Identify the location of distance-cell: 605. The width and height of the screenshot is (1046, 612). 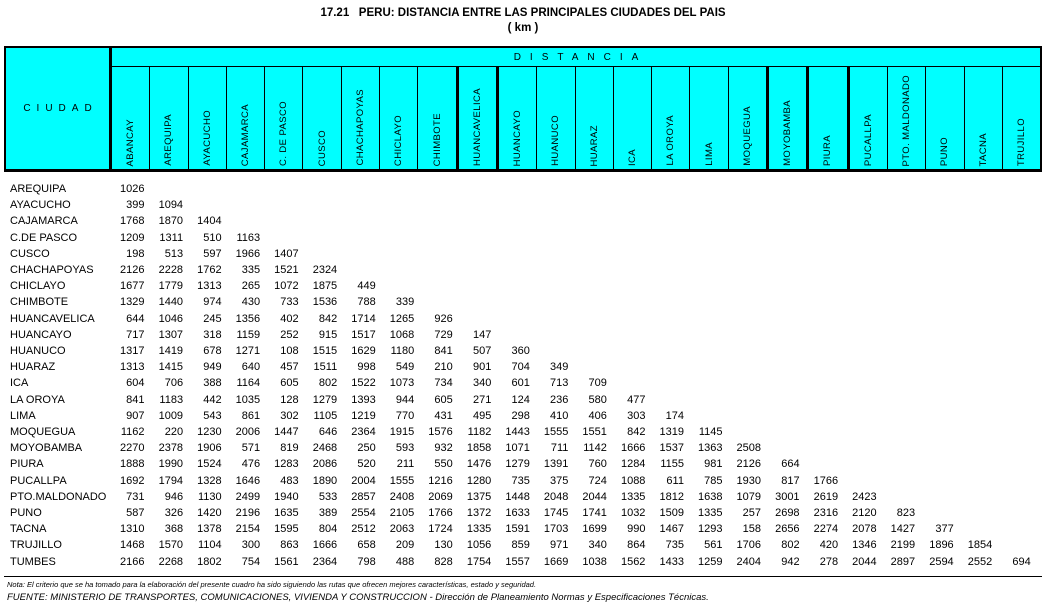
(289, 383).